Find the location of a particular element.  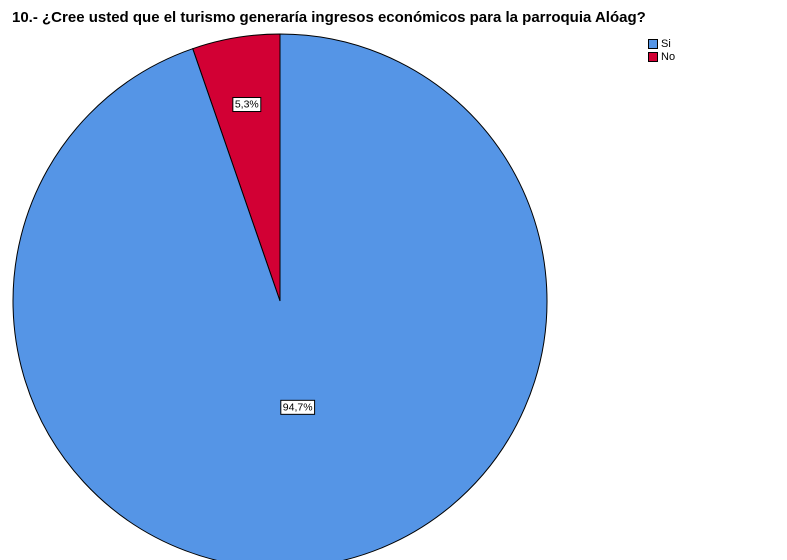

legend: Si No is located at coordinates (661, 50).